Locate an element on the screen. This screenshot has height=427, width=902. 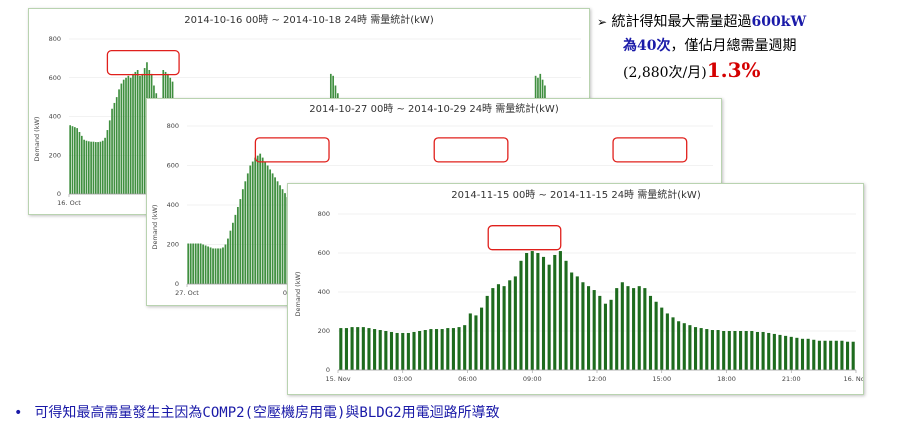
chart-title: 2014-10-16 00時 ~ 2014-10-18 24時 需量統計(kW) is located at coordinates (309, 19).